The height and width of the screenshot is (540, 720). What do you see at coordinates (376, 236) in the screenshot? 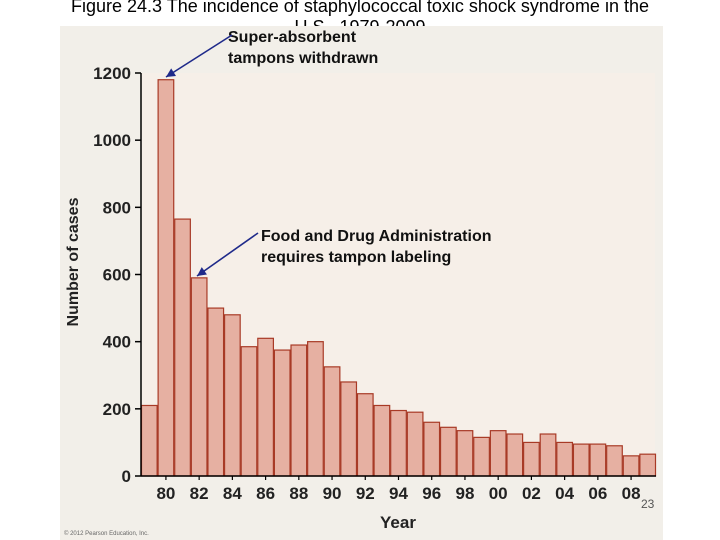
I see `annotation-text-line1: Food and Drug Administration` at bounding box center [376, 236].